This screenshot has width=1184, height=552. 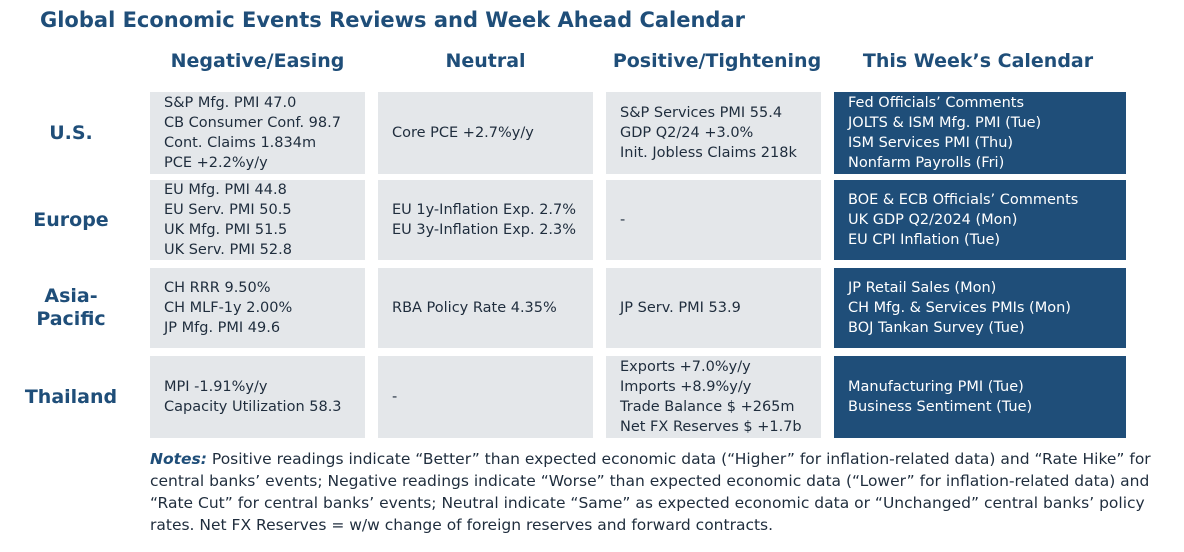 What do you see at coordinates (230, 103) in the screenshot?
I see `cell-item: S&P Mfg. PMI 47.0` at bounding box center [230, 103].